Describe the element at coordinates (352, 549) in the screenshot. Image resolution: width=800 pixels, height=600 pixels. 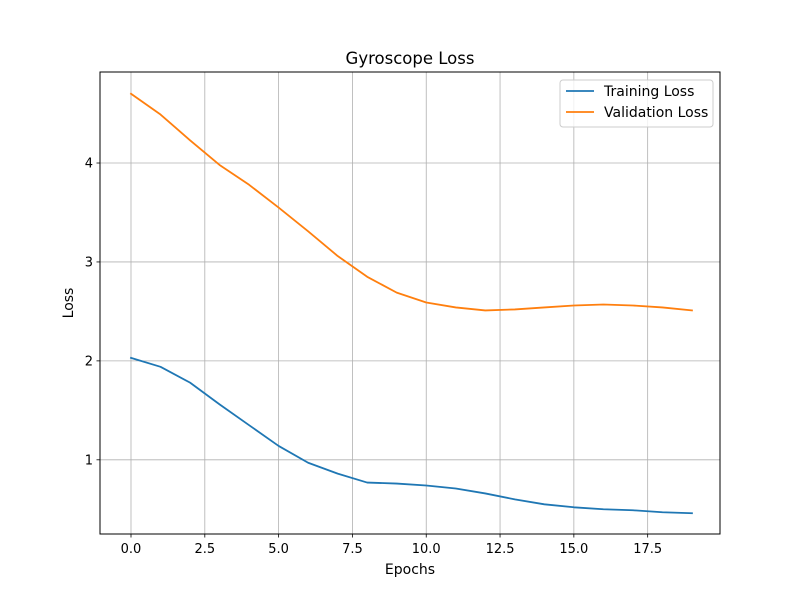
I see `x-tick-label: 7.5` at that location.